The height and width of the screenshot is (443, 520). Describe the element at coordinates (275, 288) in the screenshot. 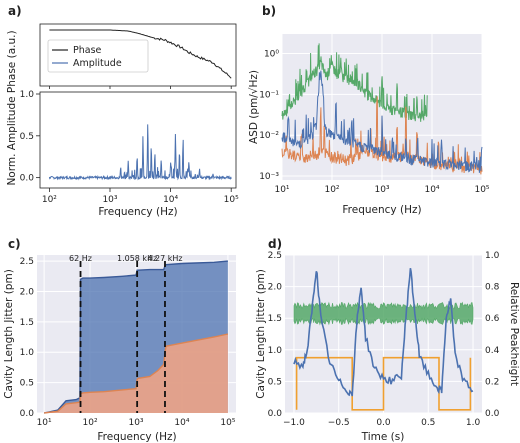

I see `panel-d-ytick-label: 2.0` at that location.